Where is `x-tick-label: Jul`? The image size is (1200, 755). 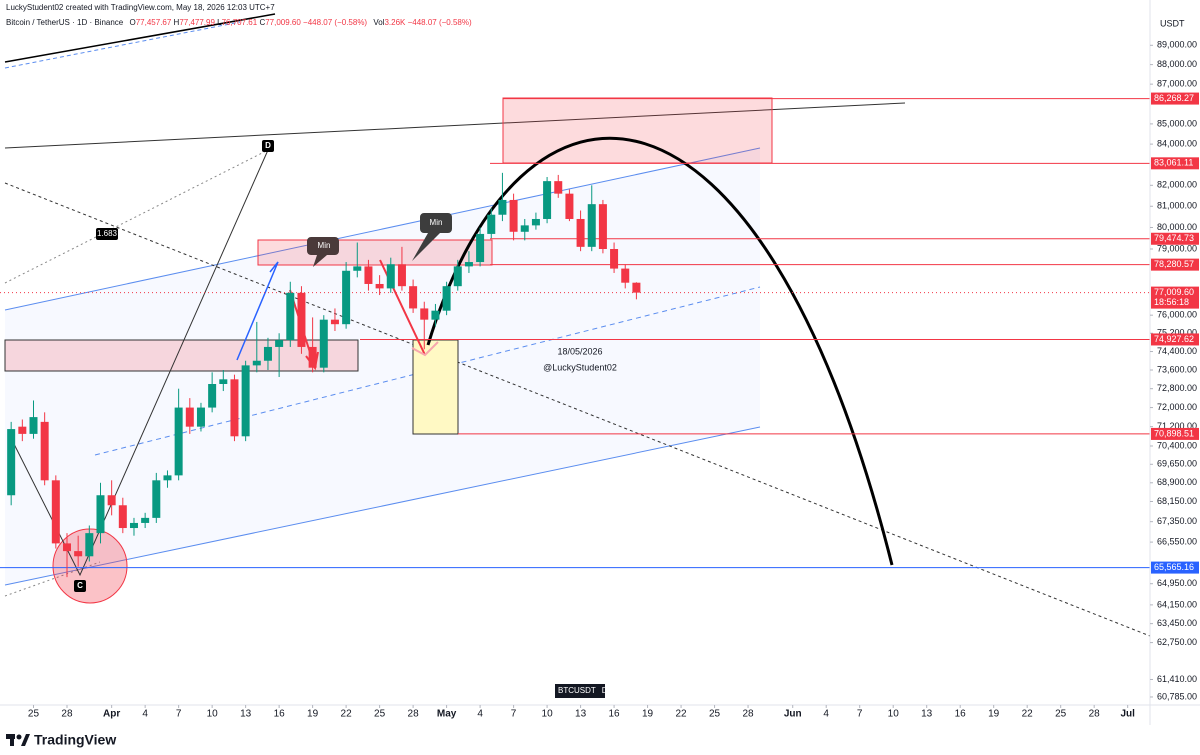
x-tick-label: Jul is located at coordinates (1127, 714).